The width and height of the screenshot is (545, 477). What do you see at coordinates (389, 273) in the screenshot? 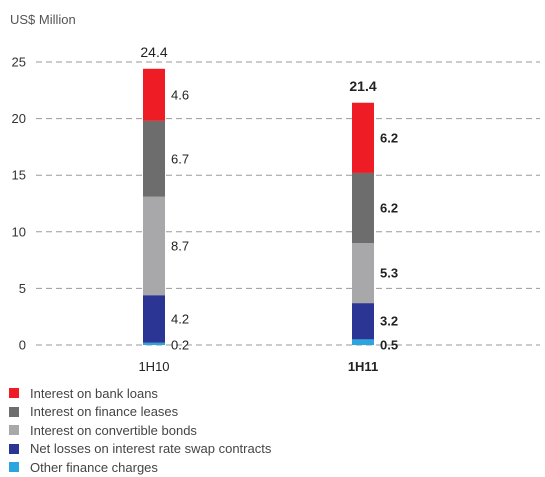
I see `segment-value-label: 5.3` at bounding box center [389, 273].